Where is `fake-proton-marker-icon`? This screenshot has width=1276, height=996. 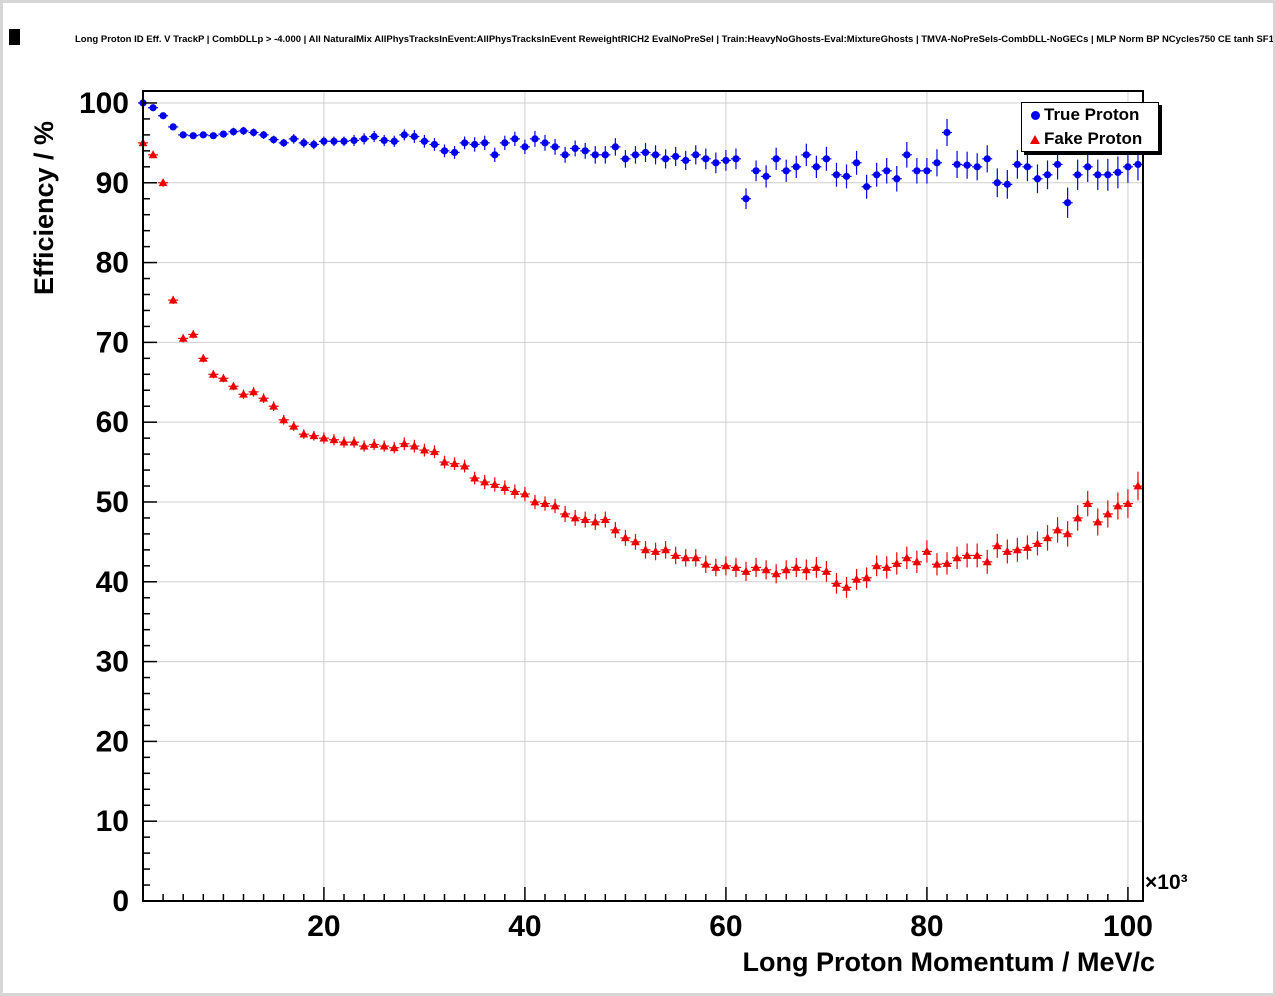
fake-proton-marker-icon is located at coordinates (1035, 139).